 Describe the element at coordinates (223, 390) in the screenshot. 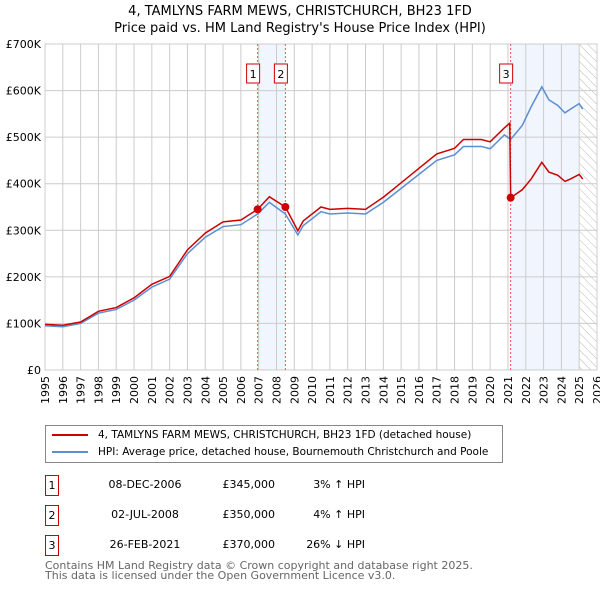

I see `x-tick-label: 2005` at that location.